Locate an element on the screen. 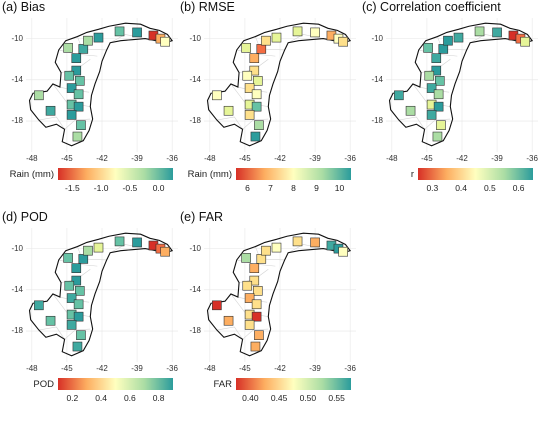 This screenshot has width=550, height=422. legend-tick-label: 0.55 is located at coordinates (336, 398).